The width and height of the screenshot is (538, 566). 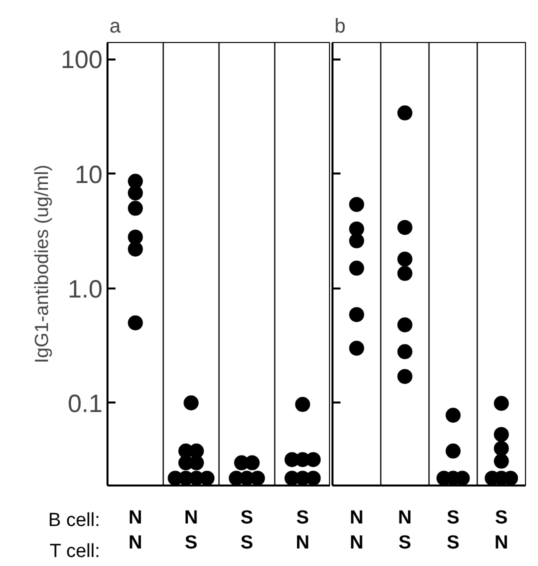 I want to click on y-tick-label: 10, so click(x=88, y=174).